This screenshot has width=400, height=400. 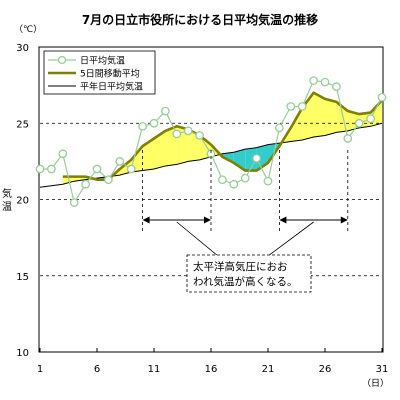 I want to click on legend-entry-normal-temperature-label: 平年日平均気温, so click(x=111, y=87).